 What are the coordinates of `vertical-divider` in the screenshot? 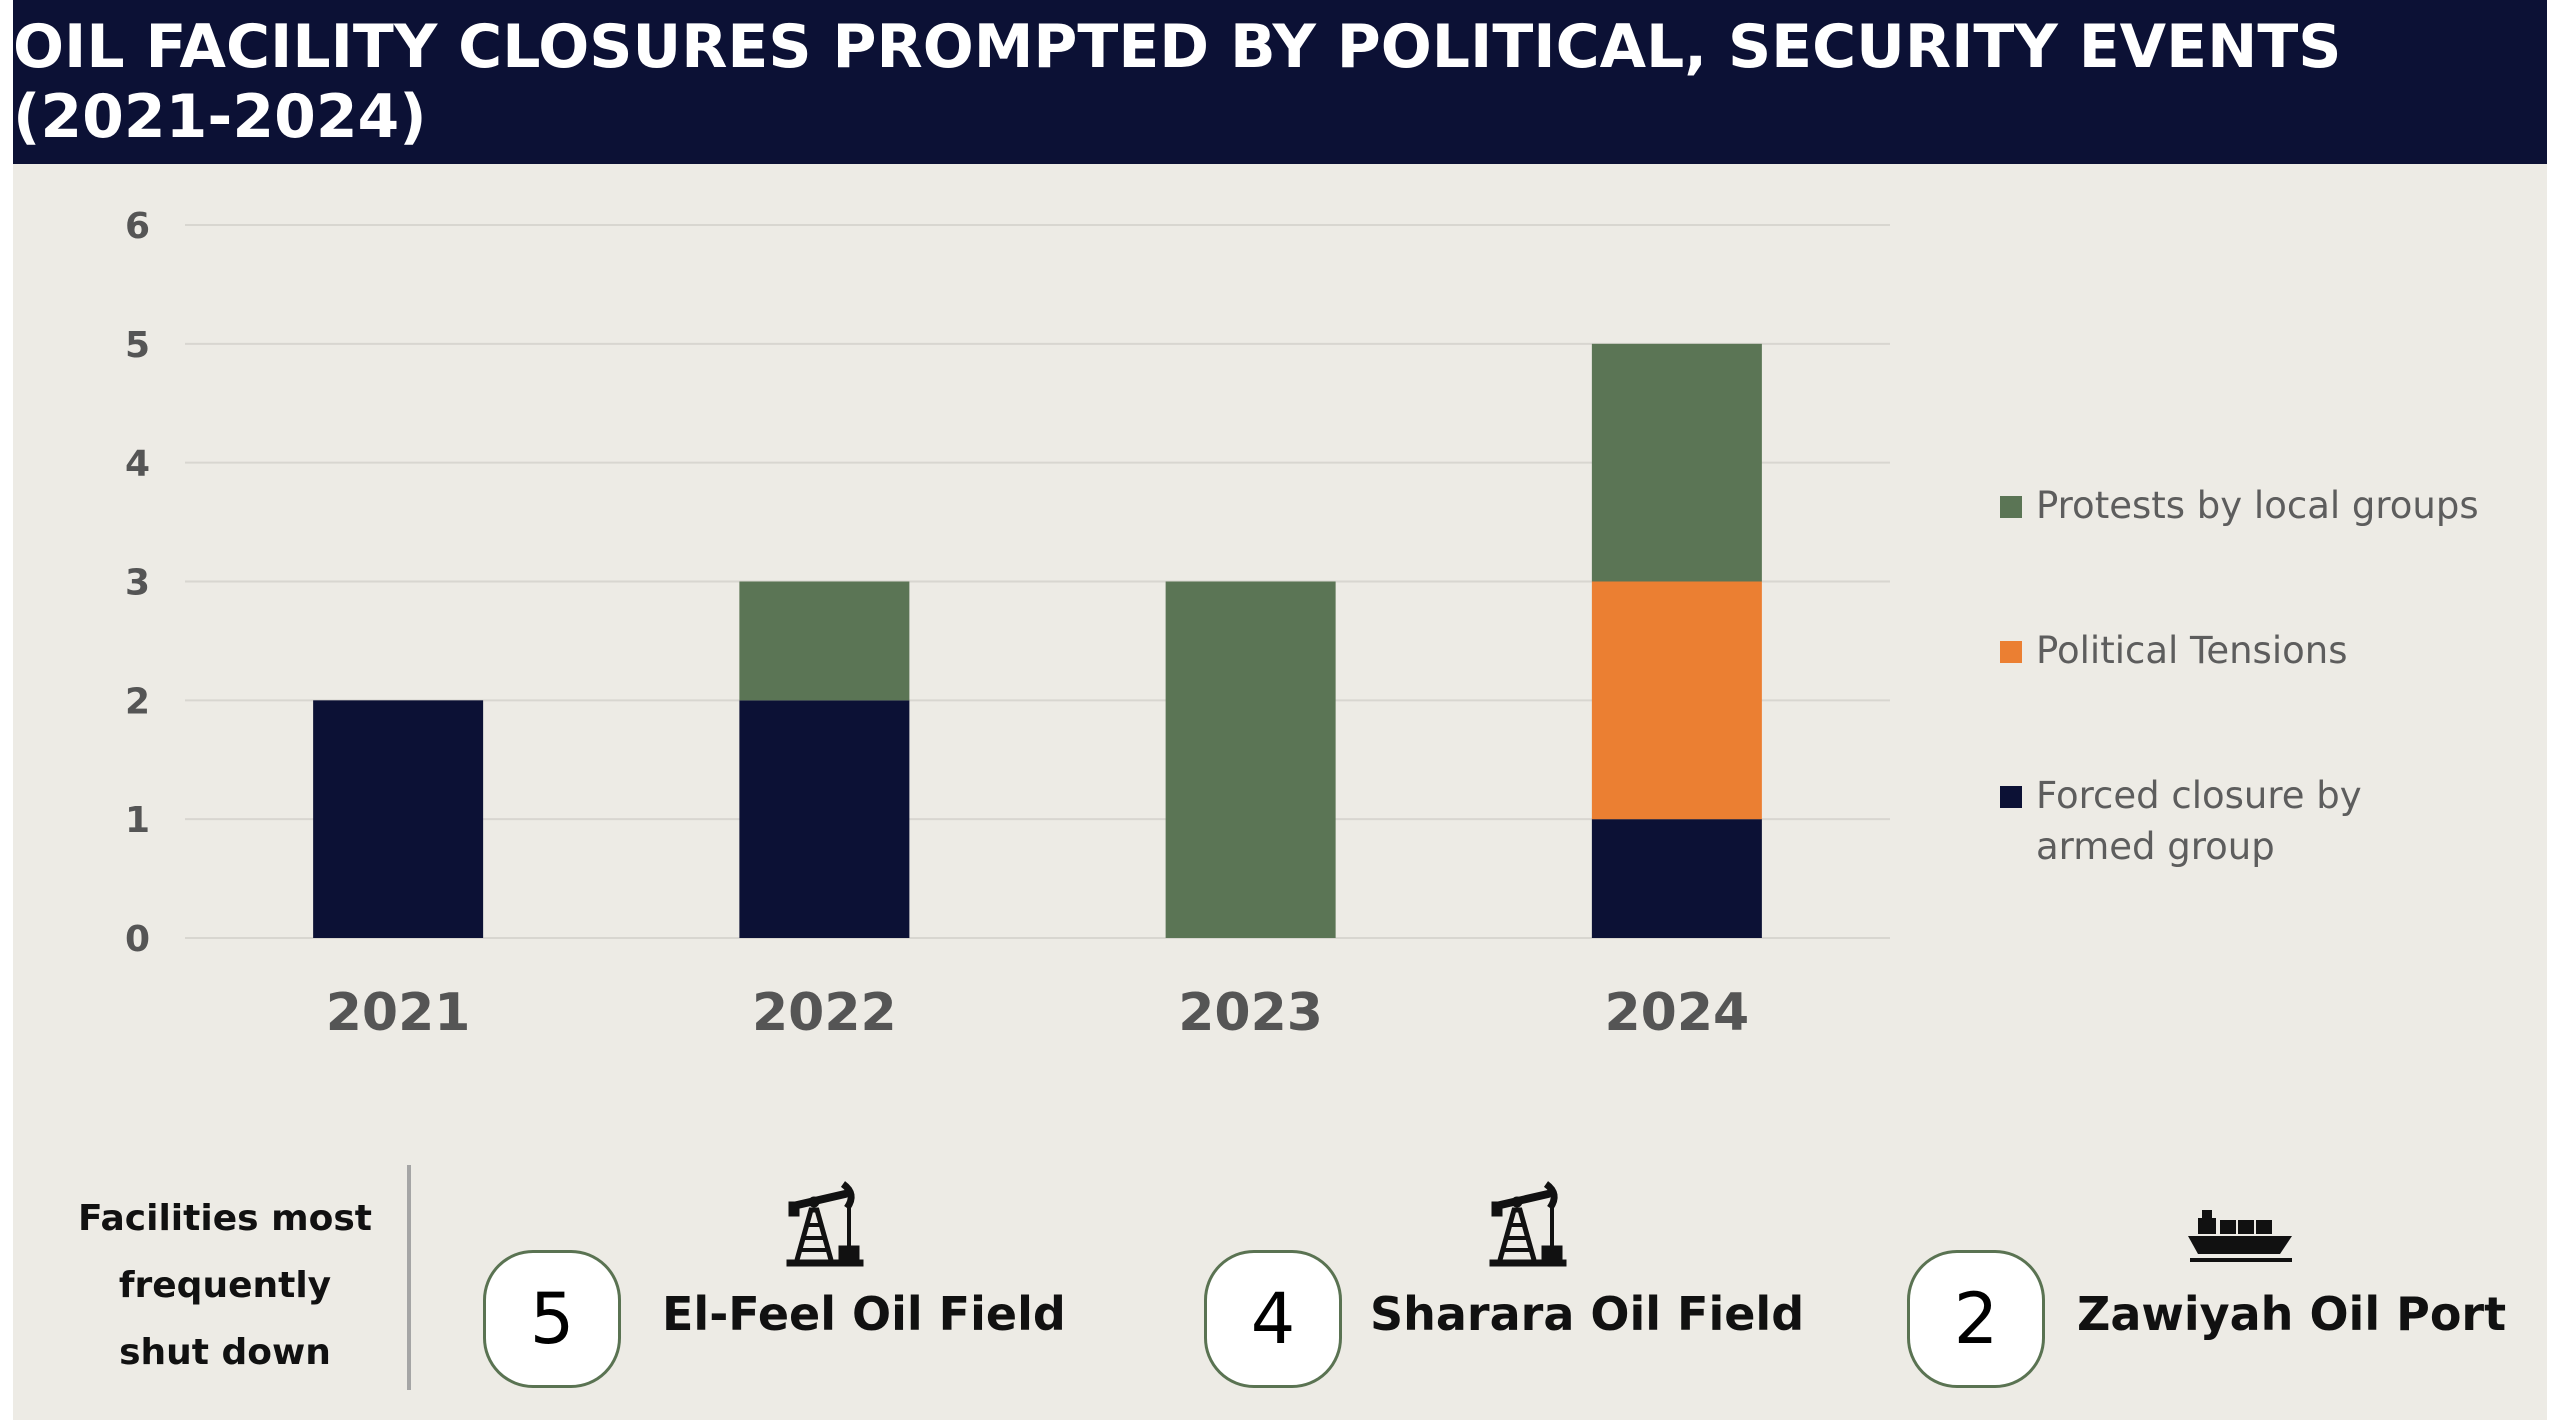 It's located at (409, 1277).